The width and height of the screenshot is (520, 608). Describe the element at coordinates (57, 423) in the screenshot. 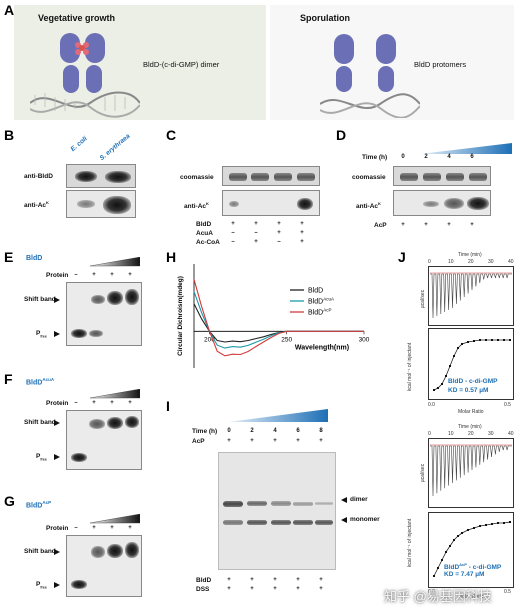

I see `f-shift-arrow` at that location.